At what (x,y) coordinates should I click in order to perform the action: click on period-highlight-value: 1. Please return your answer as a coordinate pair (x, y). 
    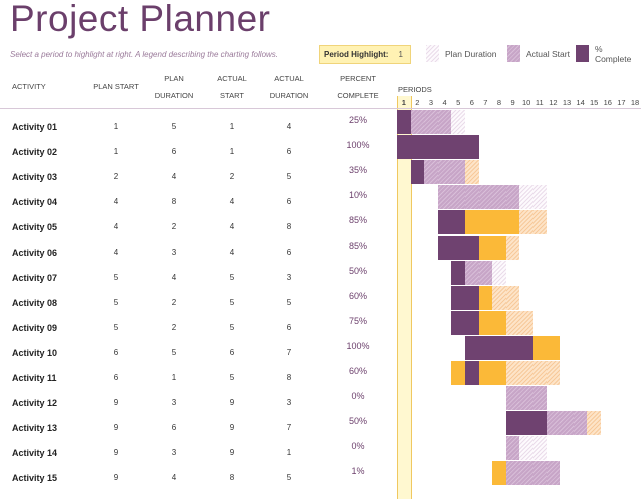
    Looking at the image, I should click on (400, 54).